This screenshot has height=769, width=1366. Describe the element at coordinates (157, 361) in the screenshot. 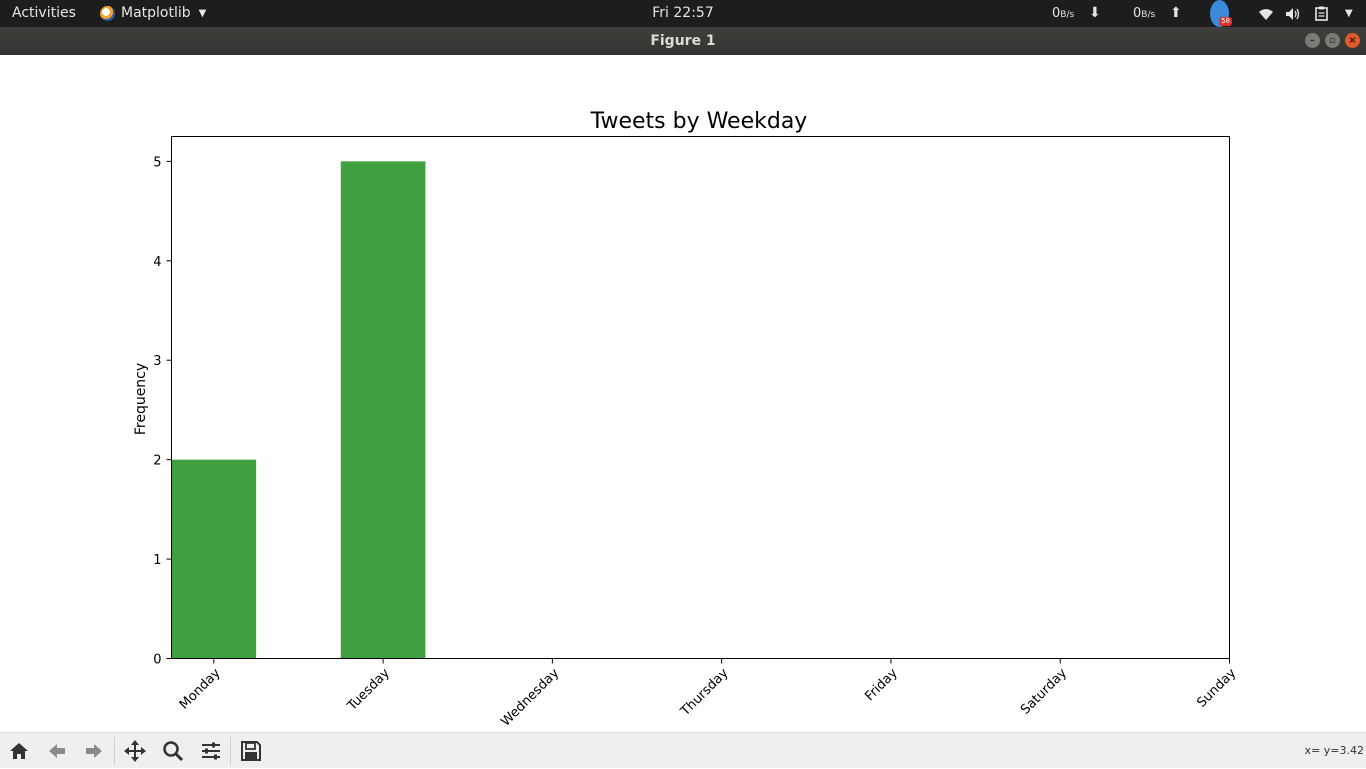

I see `y-tick-label: 3` at that location.